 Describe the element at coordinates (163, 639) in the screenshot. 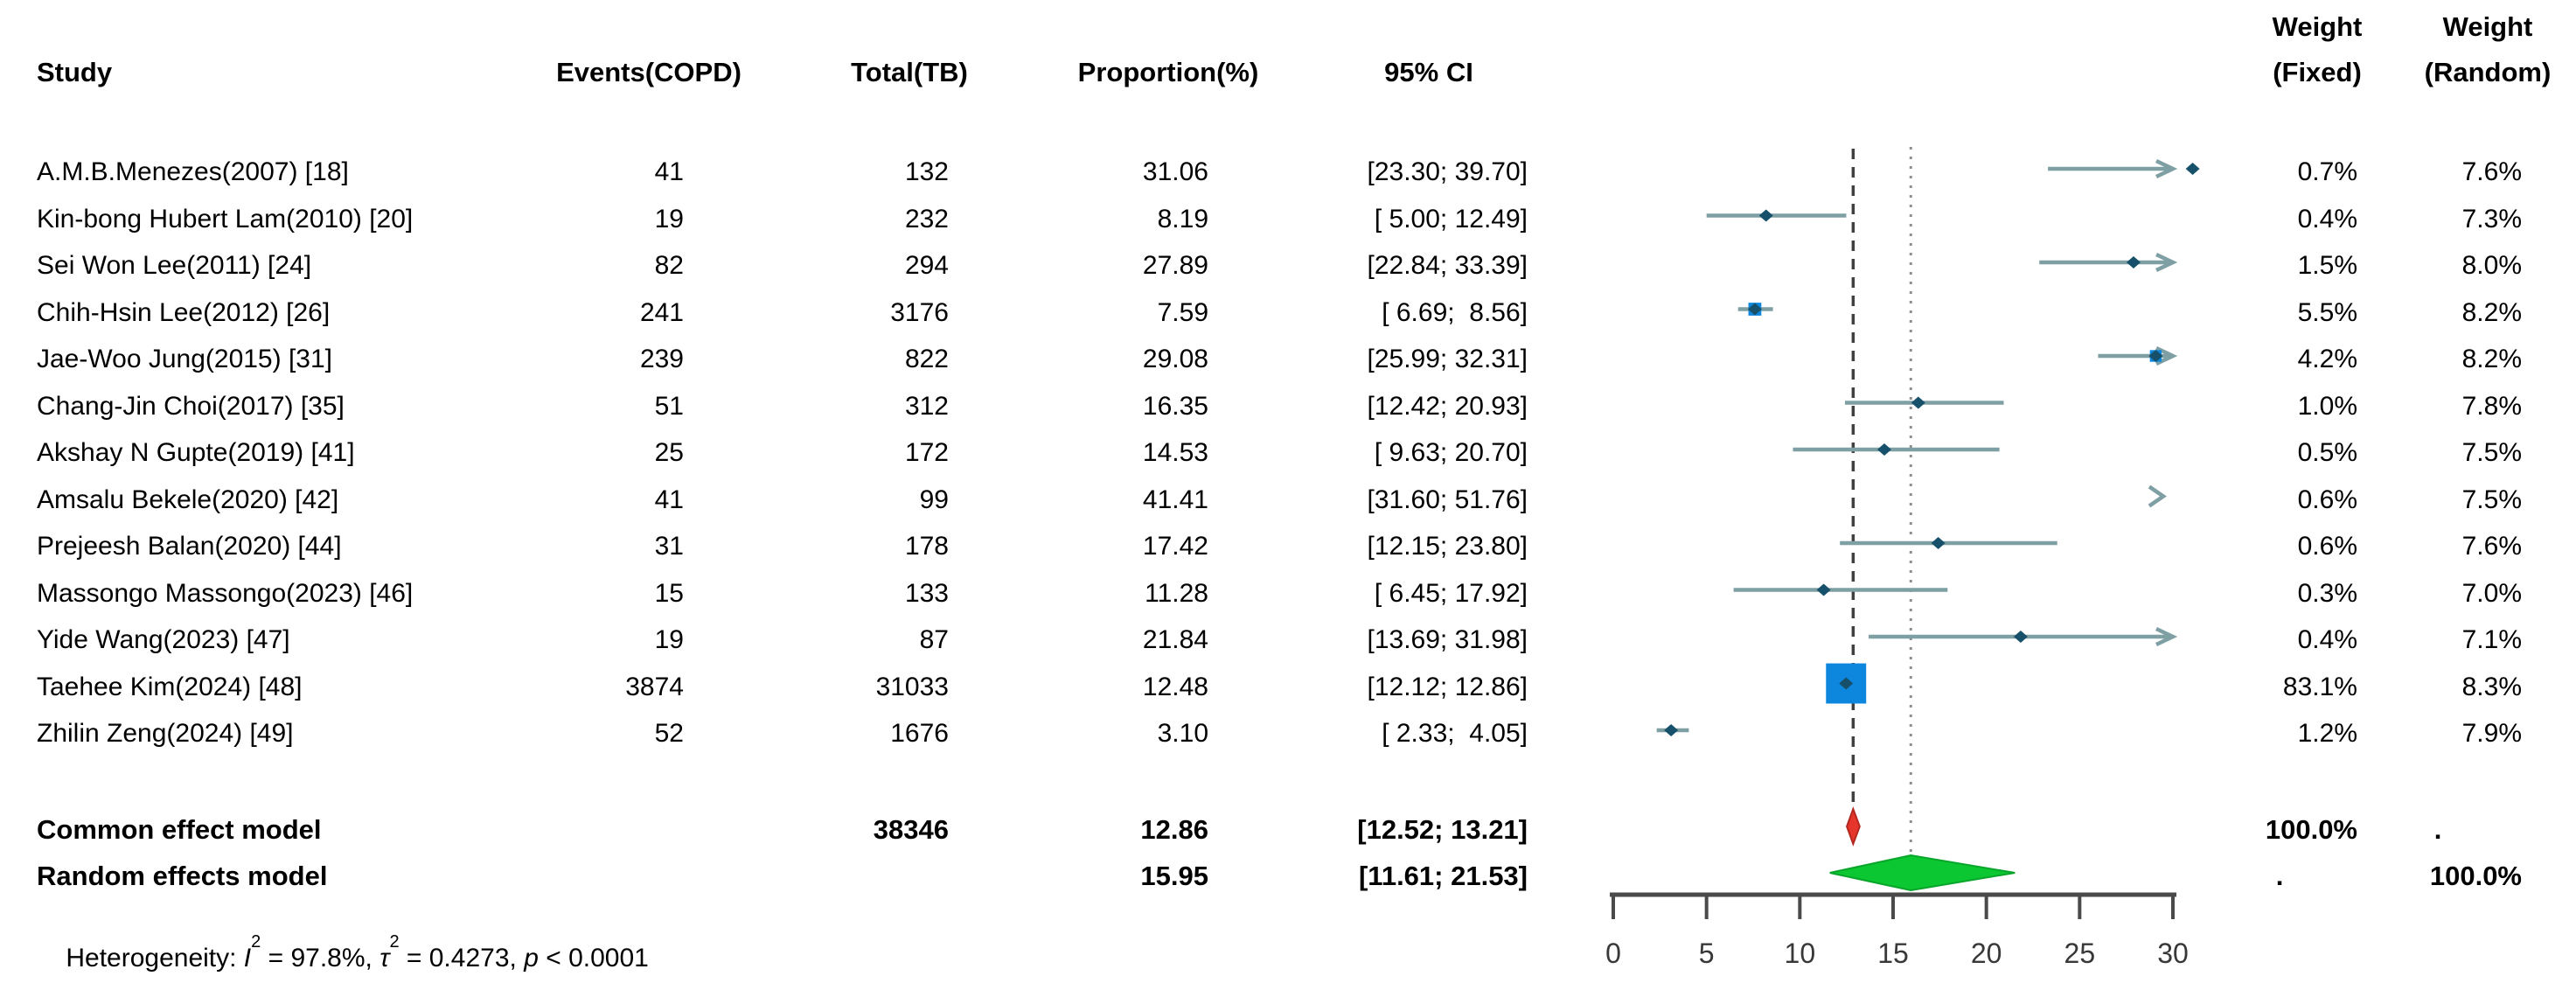

I see `study-name: Yide Wang(2023) [47]` at that location.